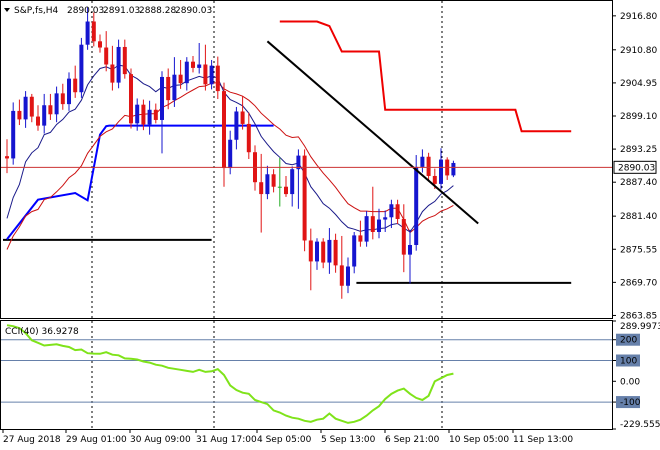 The width and height of the screenshot is (660, 450). What do you see at coordinates (160, 440) in the screenshot?
I see `time-tick-label: 30 Aug 09:00` at bounding box center [160, 440].